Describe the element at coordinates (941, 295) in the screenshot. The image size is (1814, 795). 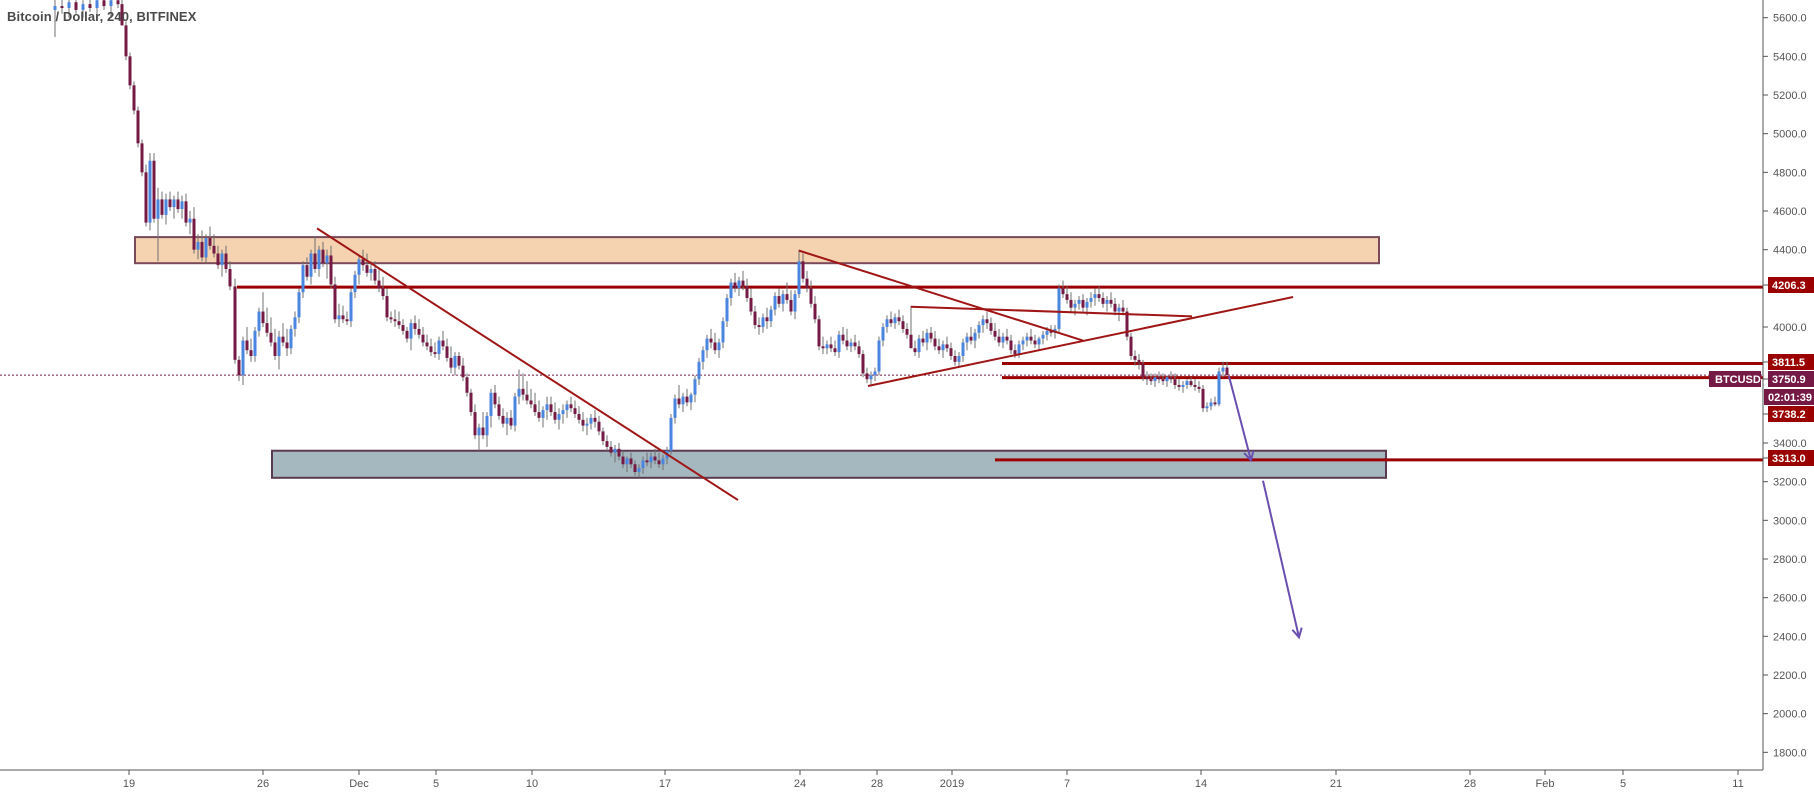
I see `downtrend-2-line` at that location.